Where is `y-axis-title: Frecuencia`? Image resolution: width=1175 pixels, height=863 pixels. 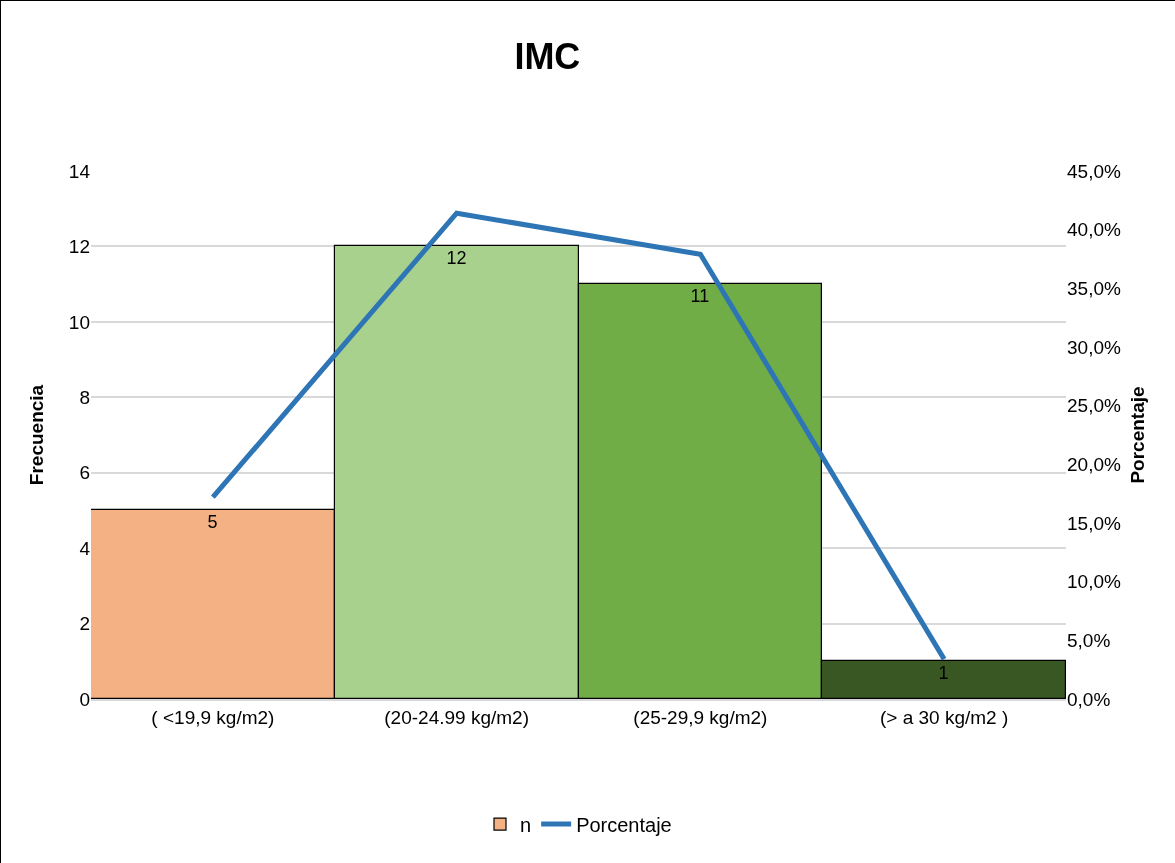
y-axis-title: Frecuencia is located at coordinates (36, 435).